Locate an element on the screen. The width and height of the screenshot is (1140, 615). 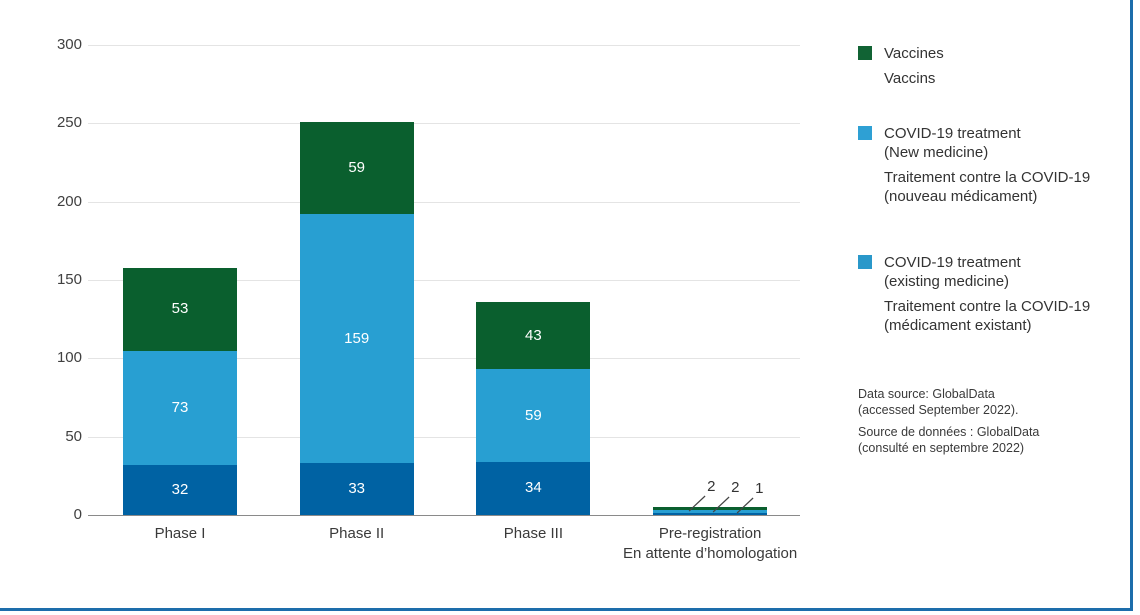
bar-value-label: 73 is located at coordinates (180, 407).